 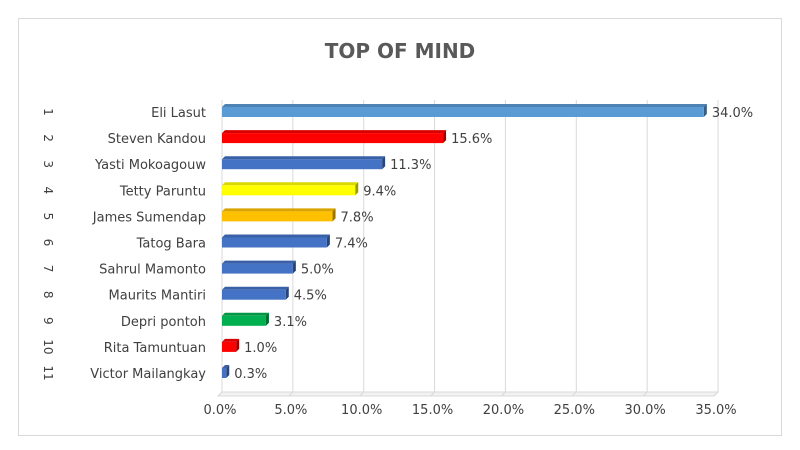 What do you see at coordinates (48, 190) in the screenshot?
I see `rank-label: 4` at bounding box center [48, 190].